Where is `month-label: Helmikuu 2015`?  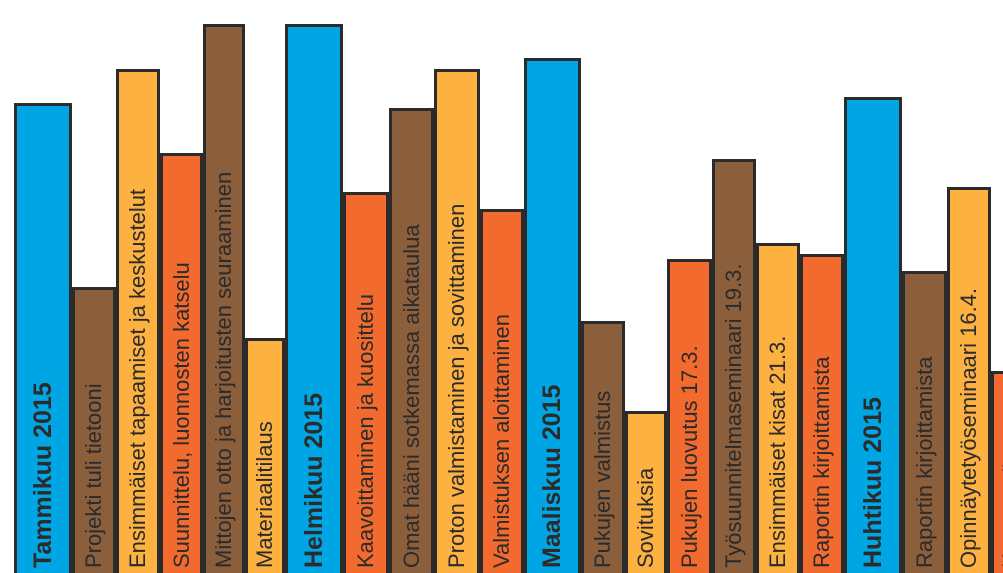
month-label: Helmikuu 2015 is located at coordinates (314, 480).